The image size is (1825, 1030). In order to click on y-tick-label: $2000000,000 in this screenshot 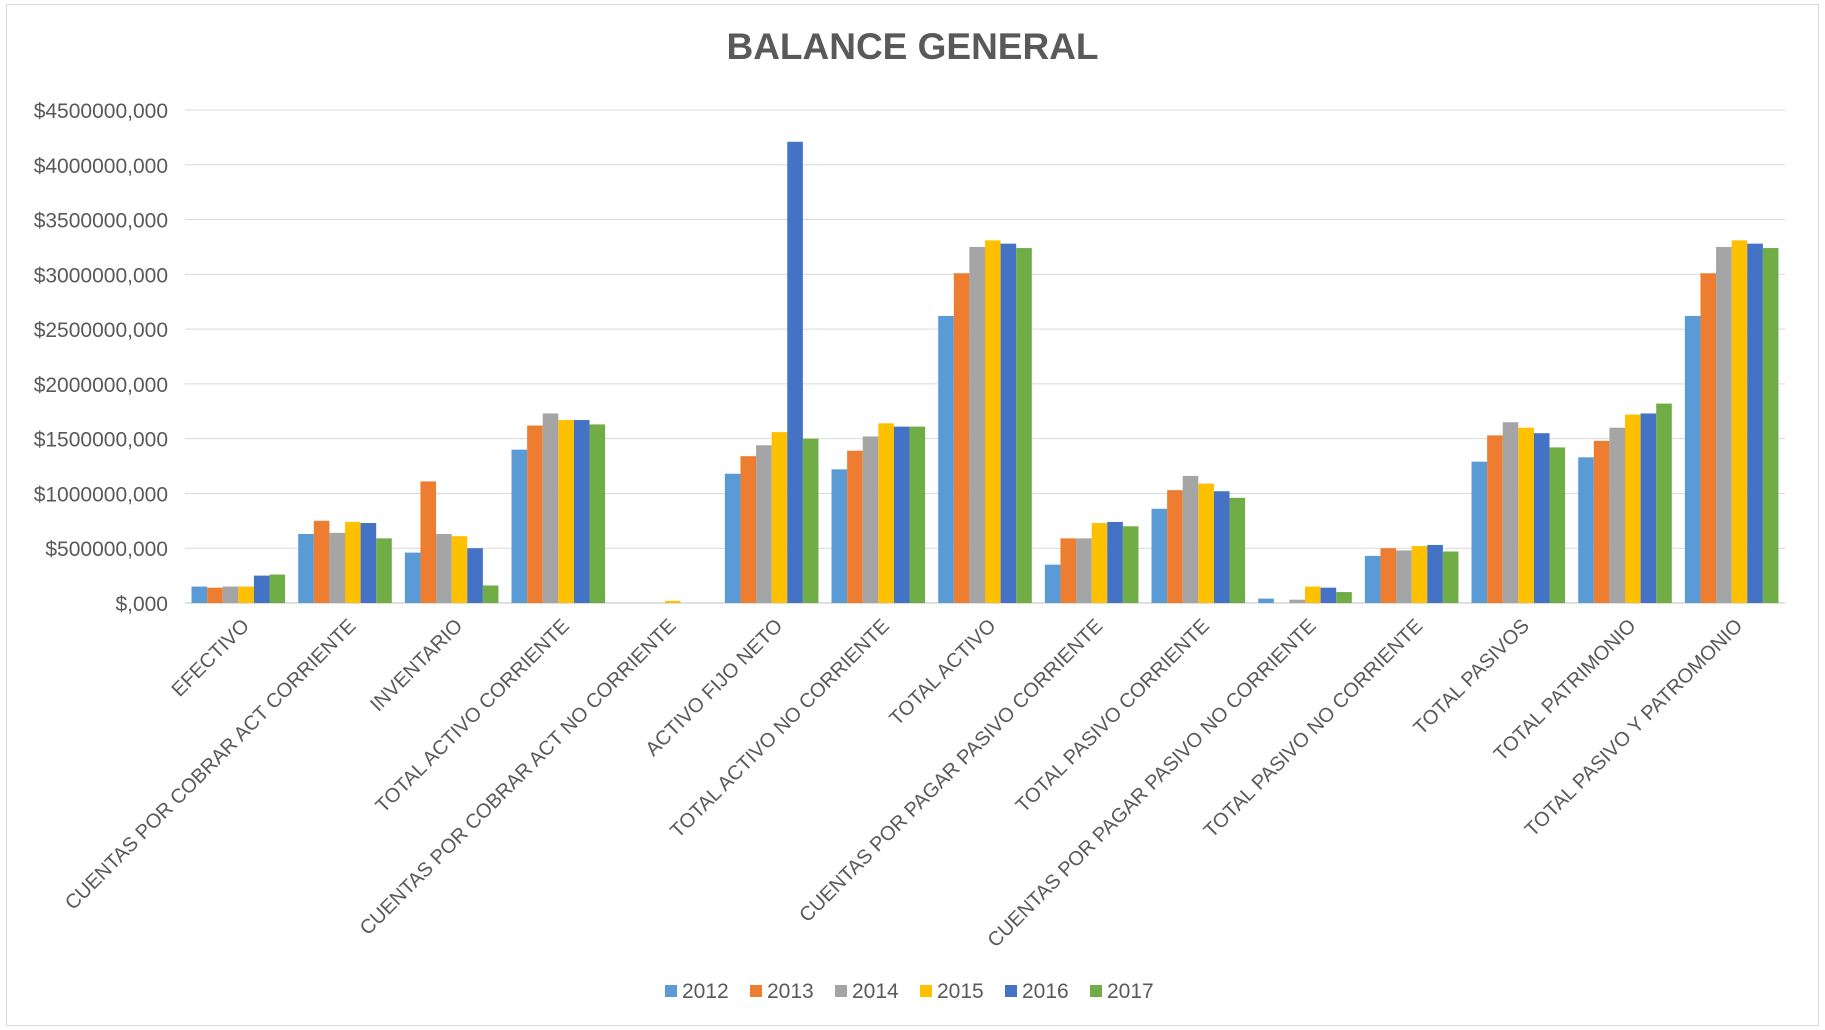, I will do `click(101, 385)`.